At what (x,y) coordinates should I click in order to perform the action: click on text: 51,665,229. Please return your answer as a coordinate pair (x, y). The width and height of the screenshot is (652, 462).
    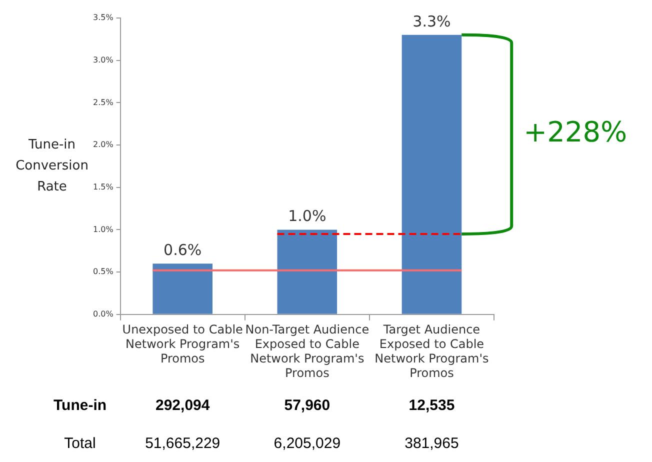
    Looking at the image, I should click on (182, 443).